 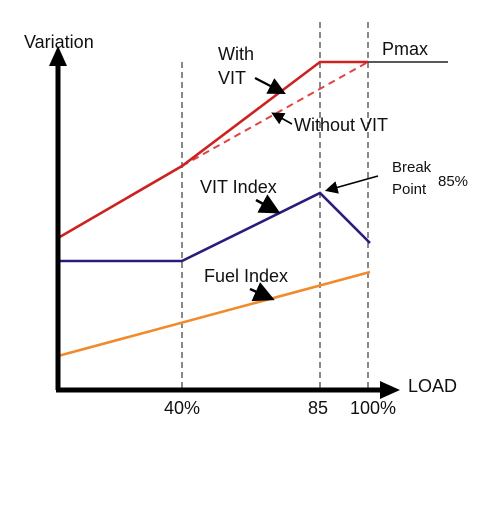 I want to click on with-vit-label-line2: VIT, so click(x=232, y=78).